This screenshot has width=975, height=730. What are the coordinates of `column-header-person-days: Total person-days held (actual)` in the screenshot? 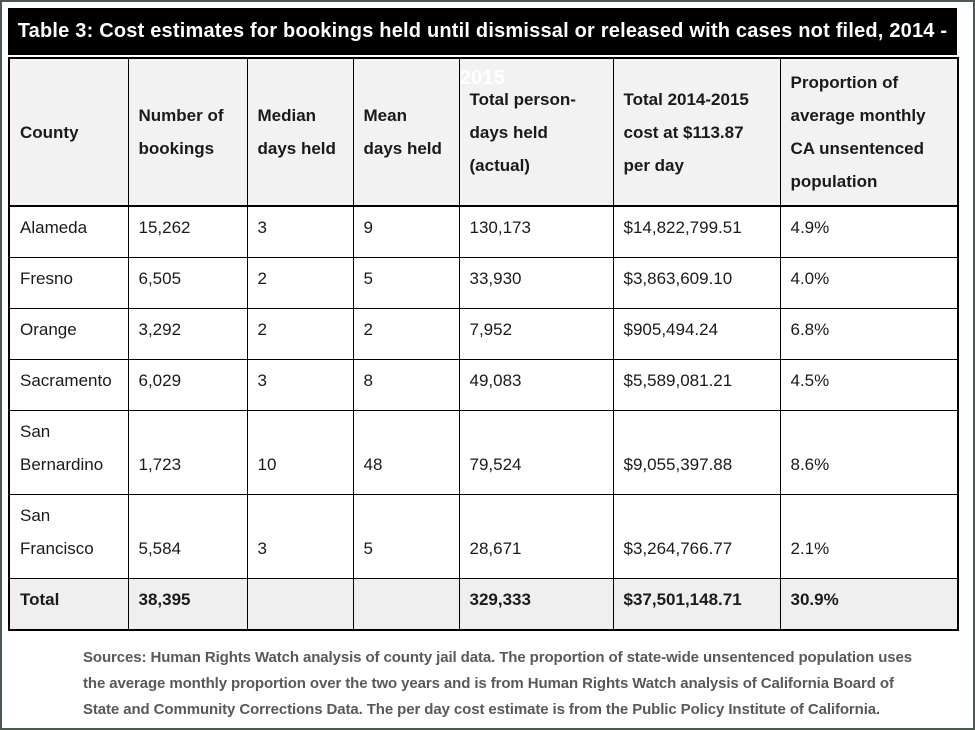 It's located at (536, 132).